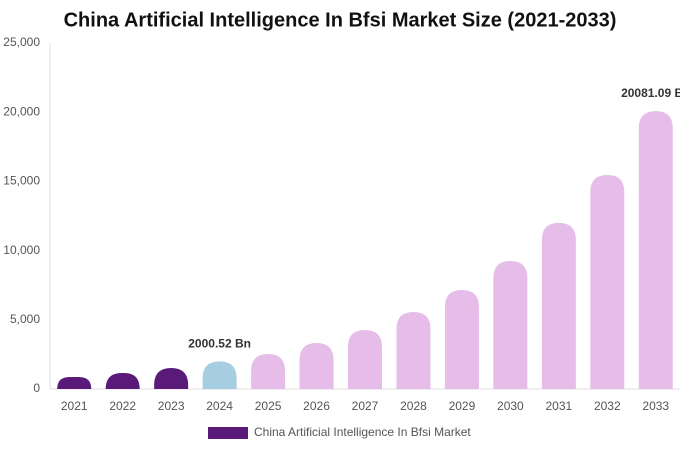  What do you see at coordinates (510, 406) in the screenshot?
I see `x-tick-label: 2030` at bounding box center [510, 406].